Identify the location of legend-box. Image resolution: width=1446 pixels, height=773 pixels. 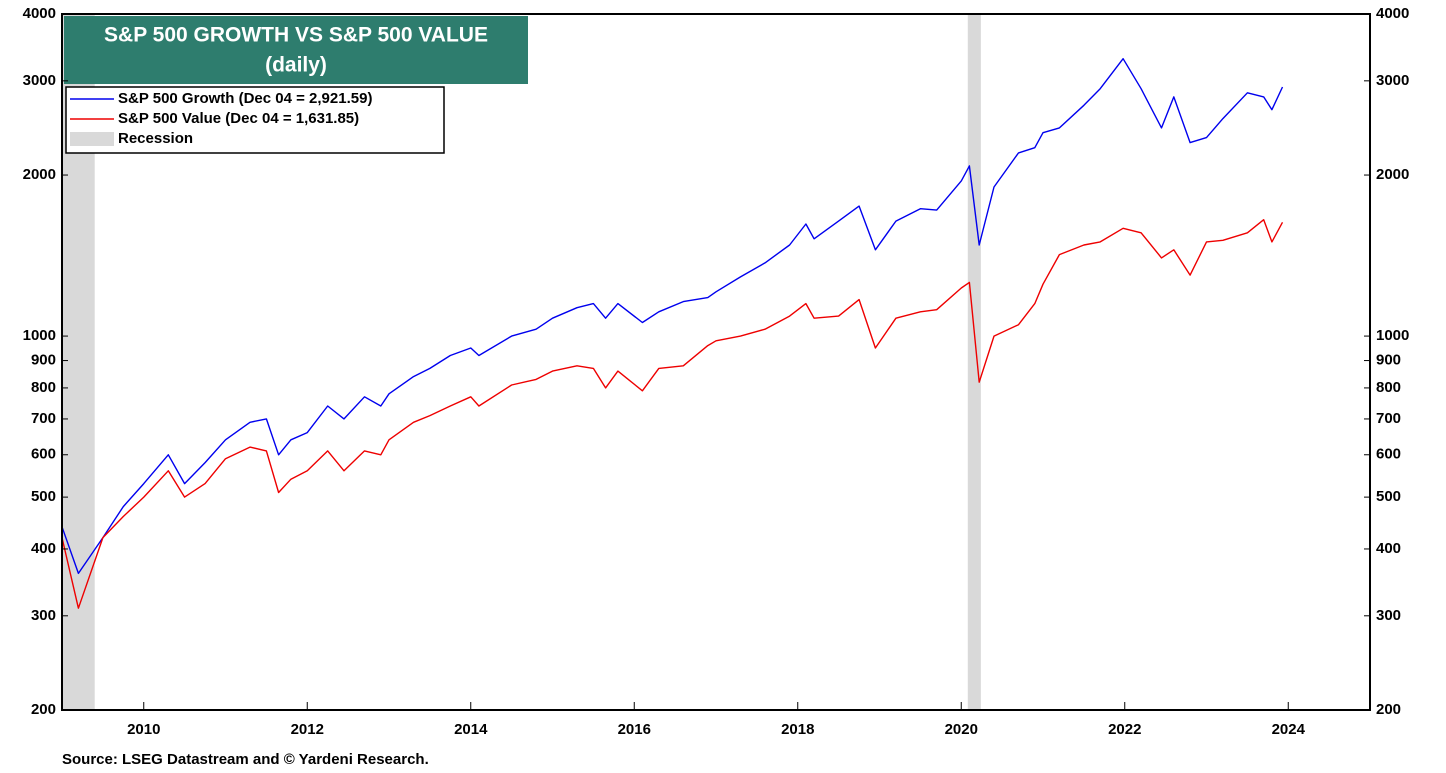
(255, 120).